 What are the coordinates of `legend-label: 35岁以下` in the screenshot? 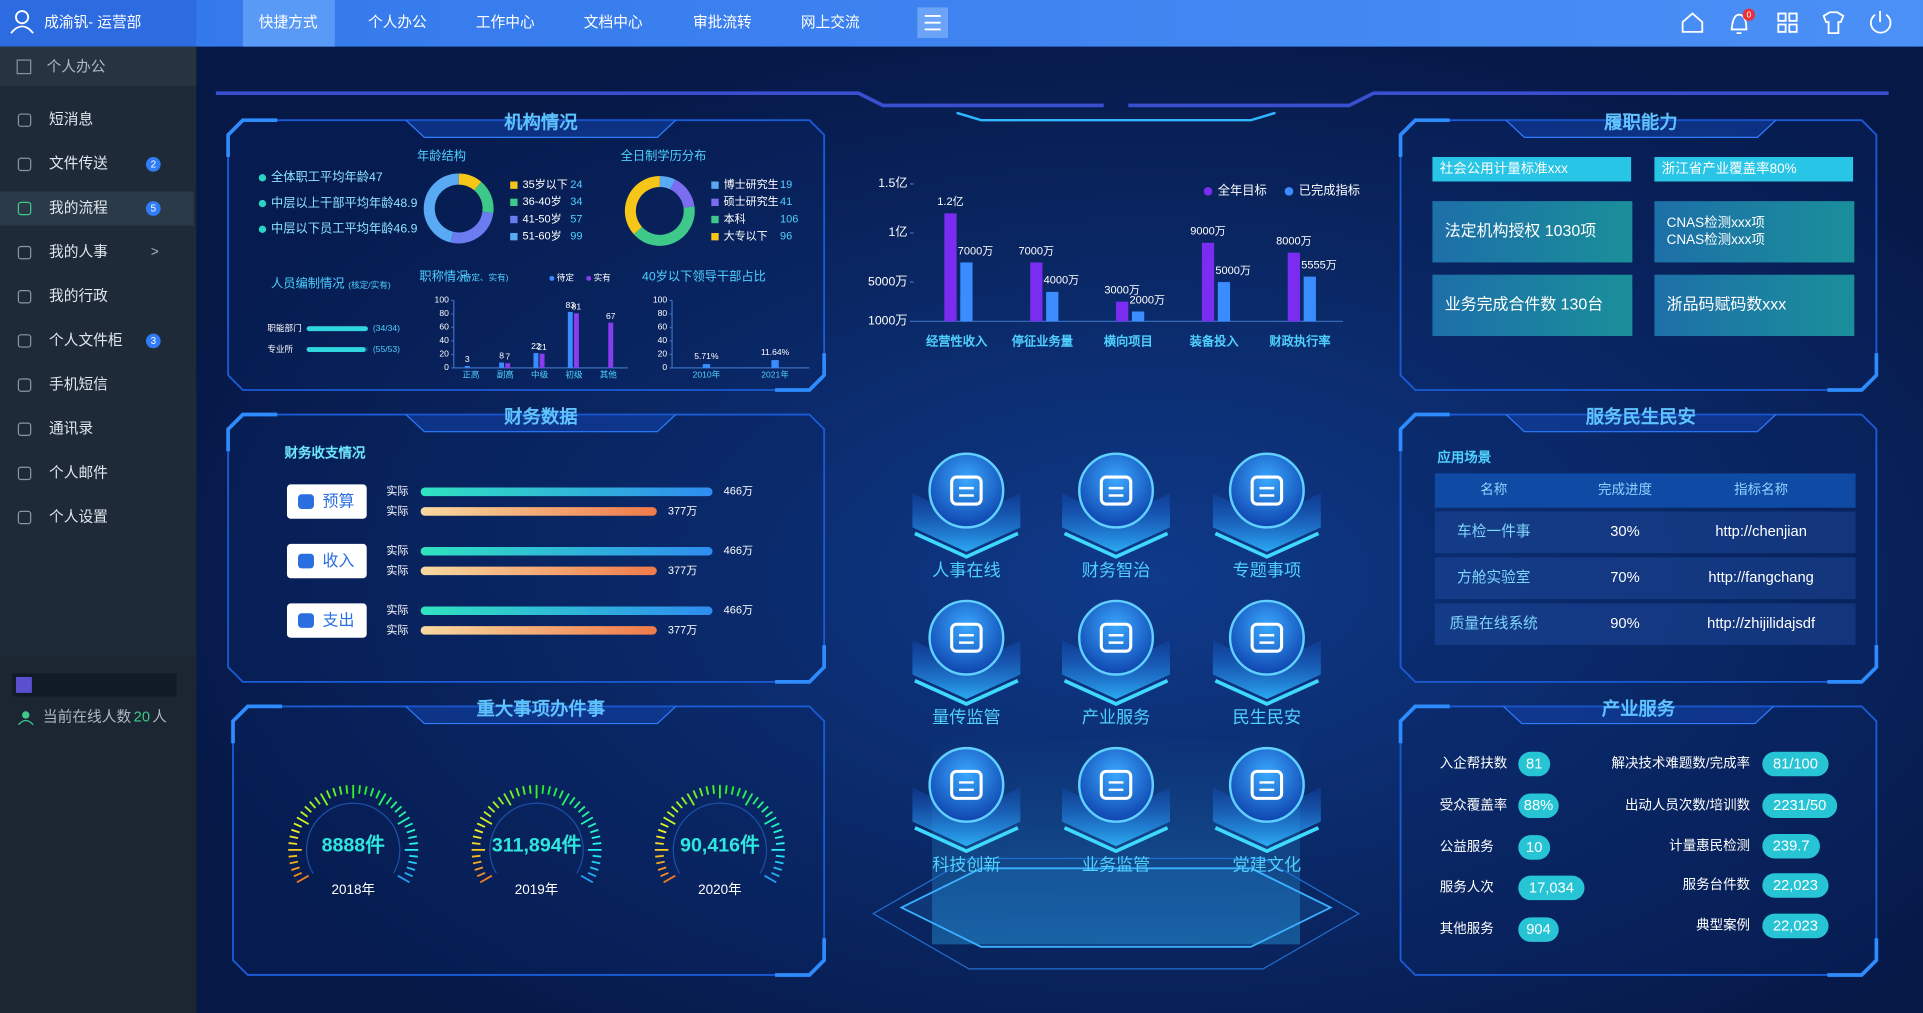 It's located at (544, 184).